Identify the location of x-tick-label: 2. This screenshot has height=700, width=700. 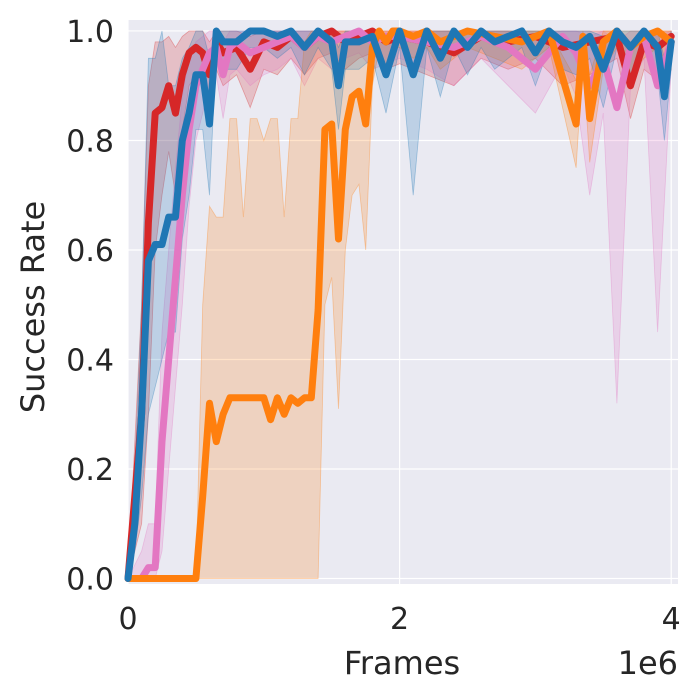
(399, 619).